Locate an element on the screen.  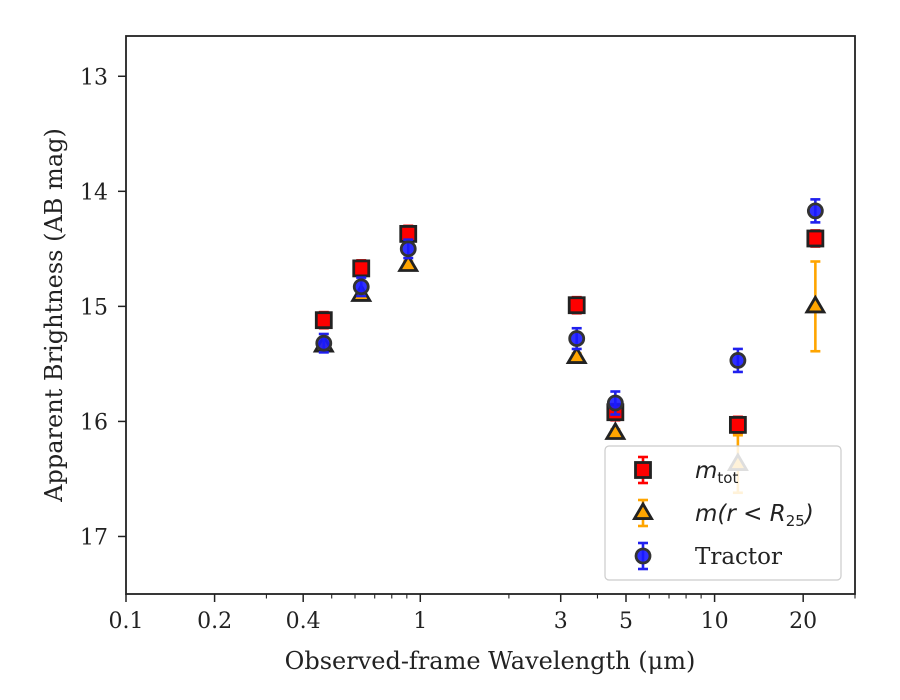
y-axis: 13 14 15 16 17 is located at coordinates (103, 307).